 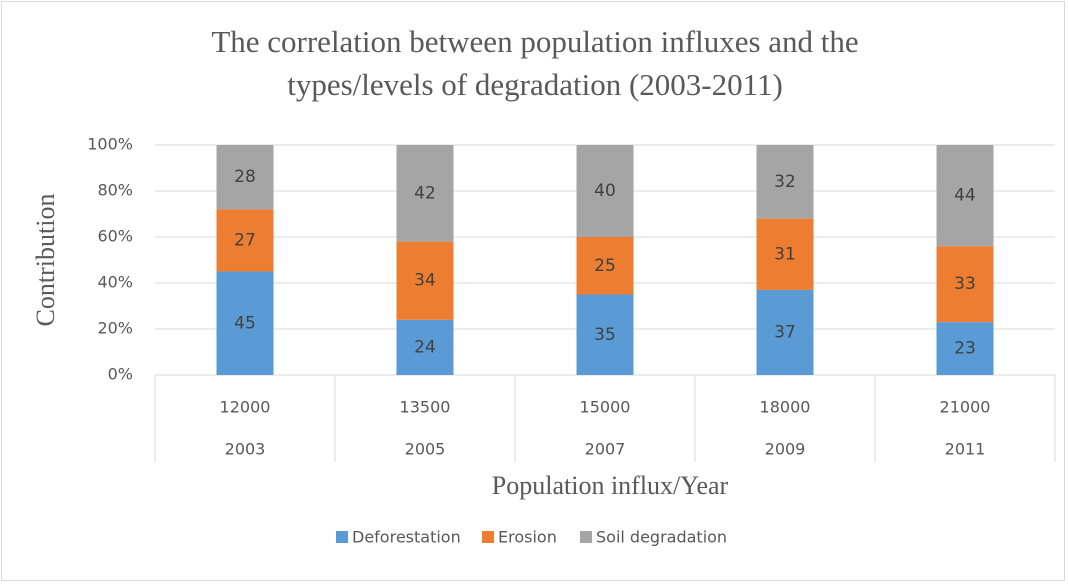 What do you see at coordinates (245, 449) in the screenshot?
I see `x-group-label: 2003` at bounding box center [245, 449].